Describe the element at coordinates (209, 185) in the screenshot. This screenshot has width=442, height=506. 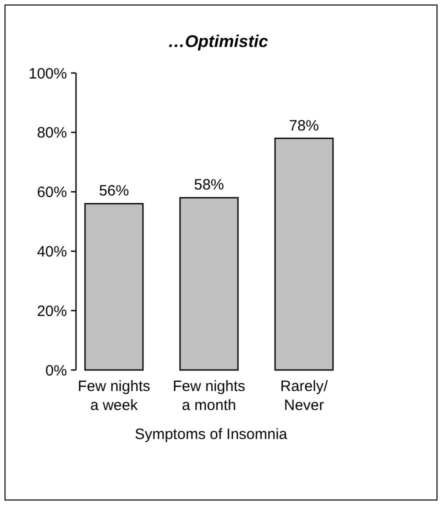
I see `data-label: 58%` at that location.